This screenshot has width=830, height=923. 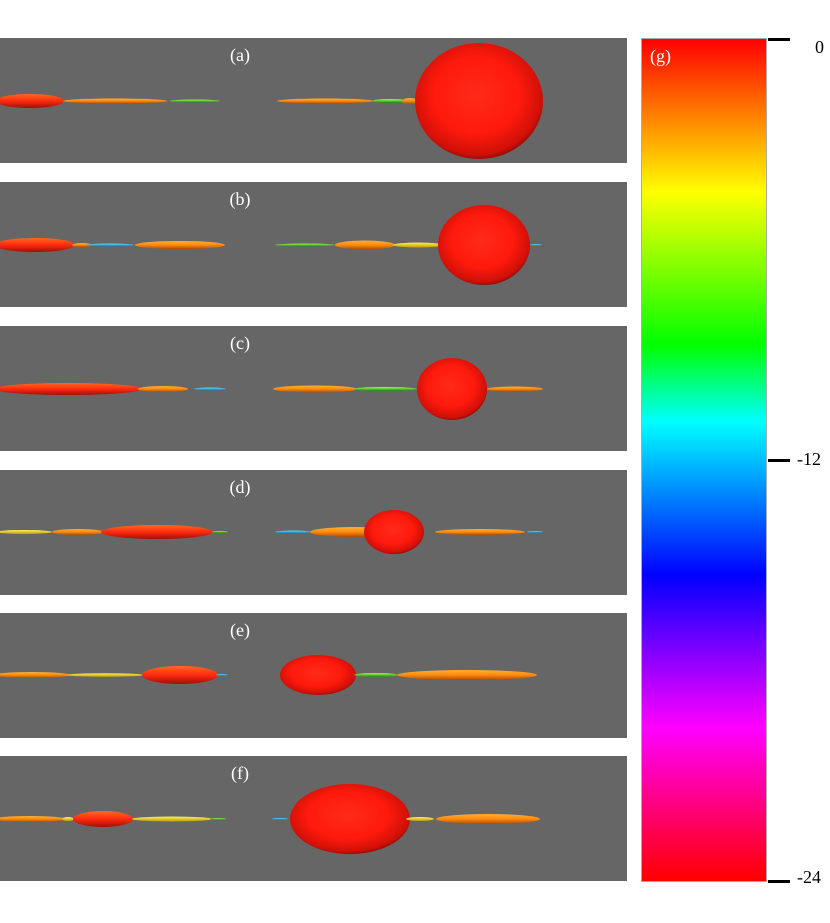 I want to click on panel-c: (c), so click(x=313, y=388).